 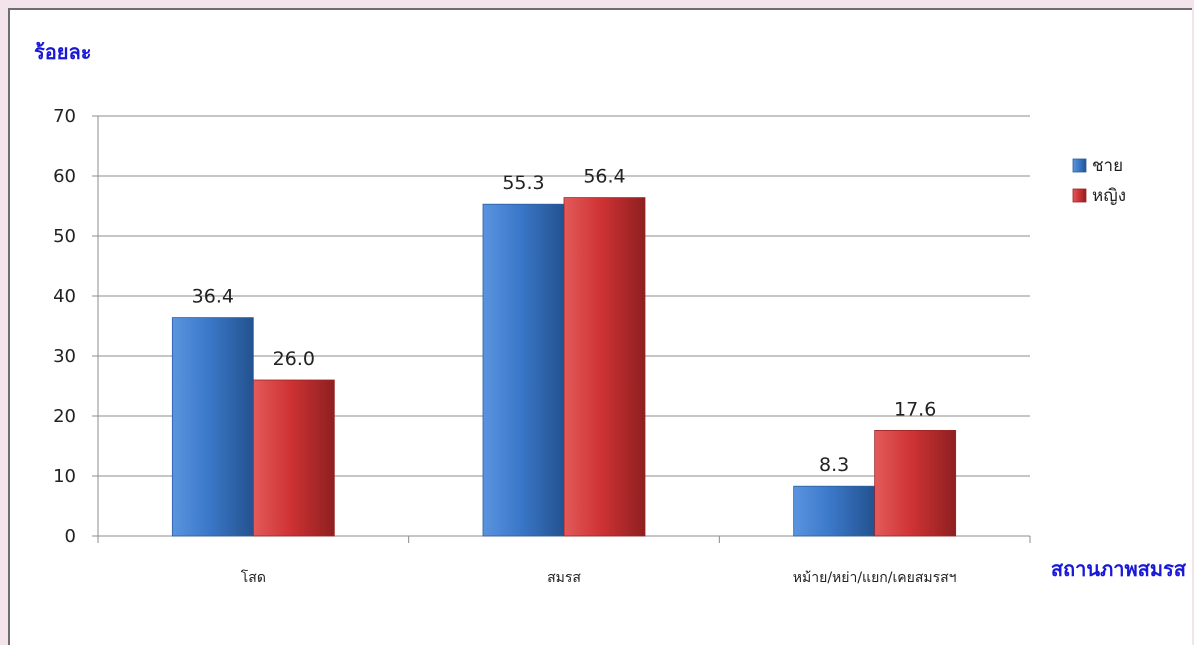 I want to click on y-tick-label: 40, so click(x=64, y=296).